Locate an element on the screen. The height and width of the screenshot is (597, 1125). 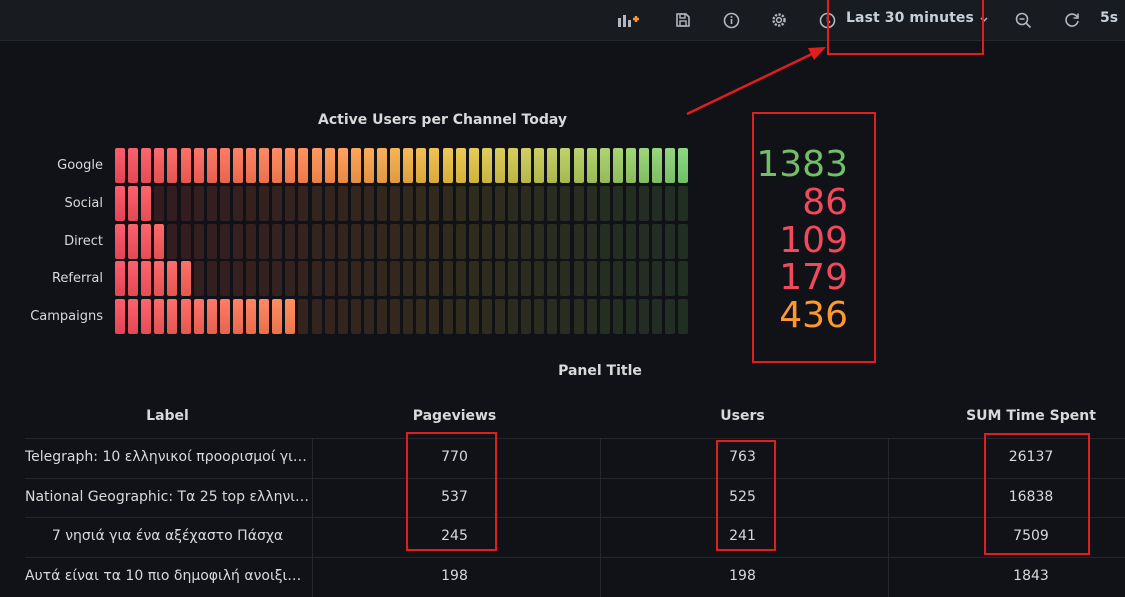
save-icon is located at coordinates (683, 20).